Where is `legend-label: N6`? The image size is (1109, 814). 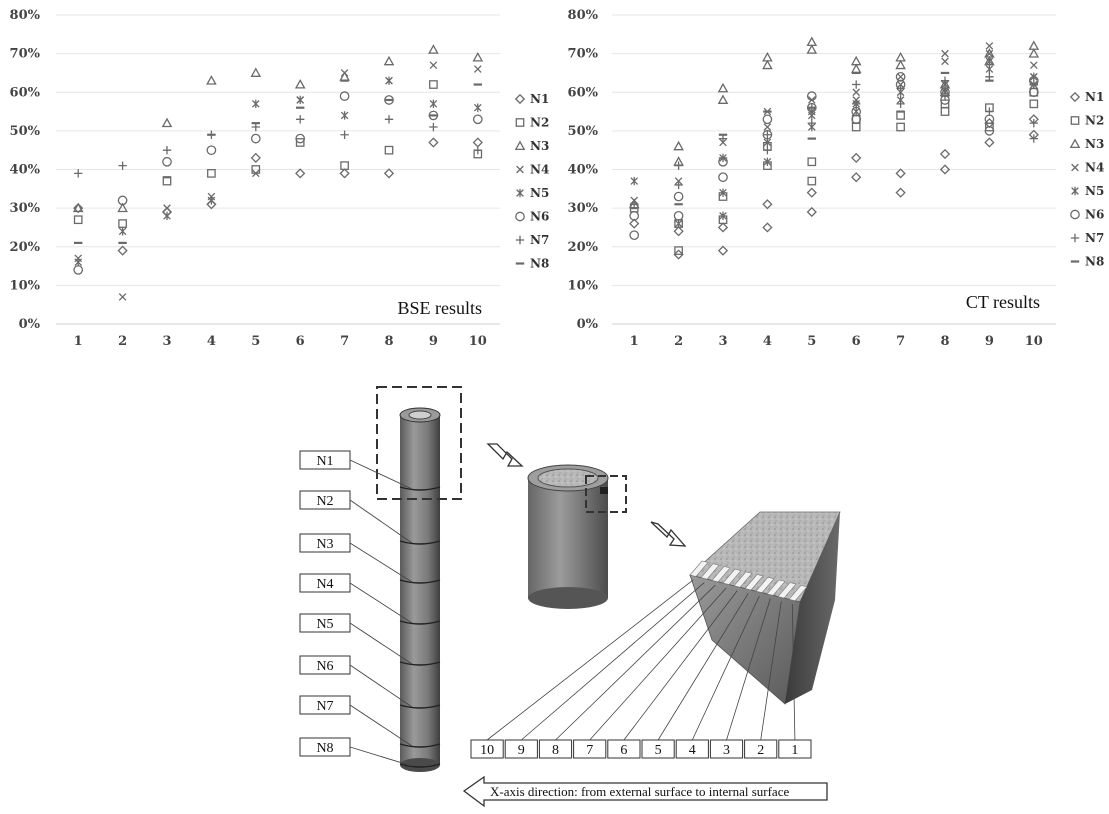
legend-label: N6 is located at coordinates (539, 217).